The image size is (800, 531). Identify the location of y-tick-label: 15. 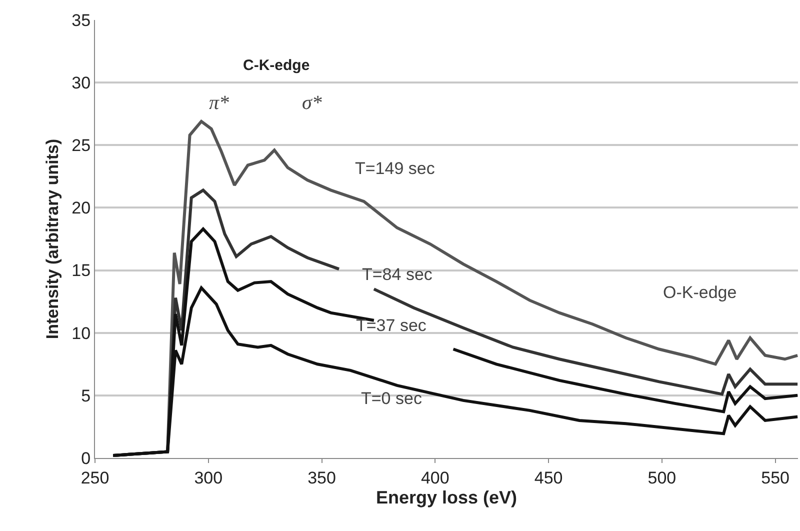
(81, 270).